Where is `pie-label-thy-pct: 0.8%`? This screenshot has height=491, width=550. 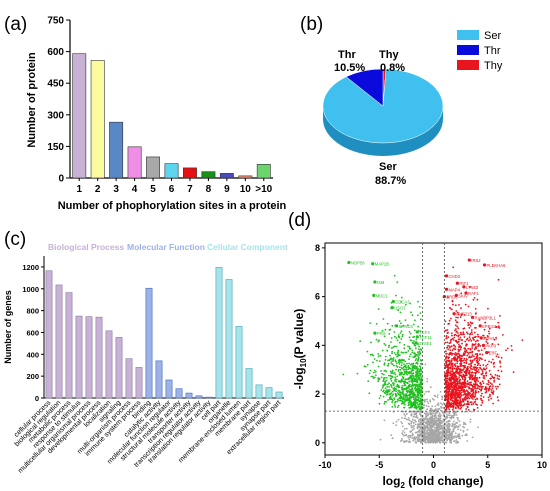 pie-label-thy-pct: 0.8% is located at coordinates (392, 68).